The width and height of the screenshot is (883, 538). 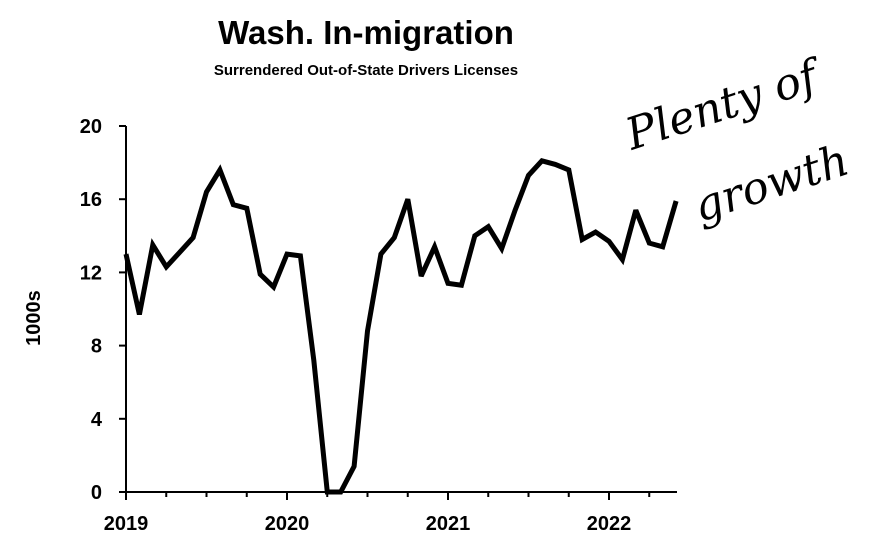 I want to click on annotation-line-1: Plenty of, so click(x=724, y=105).